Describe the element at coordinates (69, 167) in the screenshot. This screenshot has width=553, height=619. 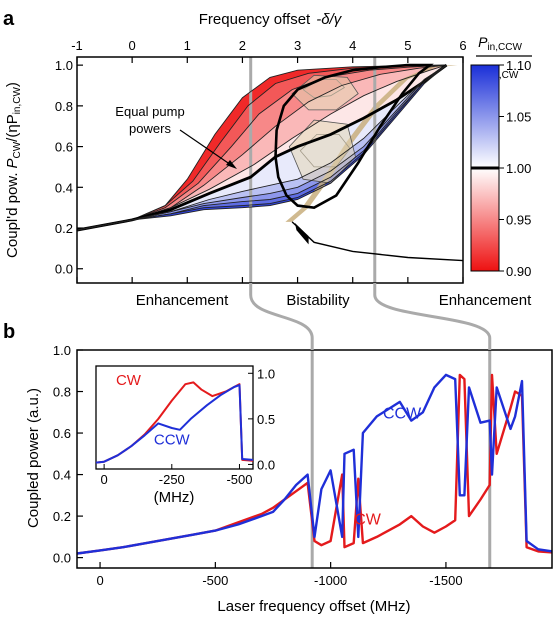
I see `panel-a-y-ticks: 0.0 0.2 0.4 0.6 0.8 1.0` at that location.